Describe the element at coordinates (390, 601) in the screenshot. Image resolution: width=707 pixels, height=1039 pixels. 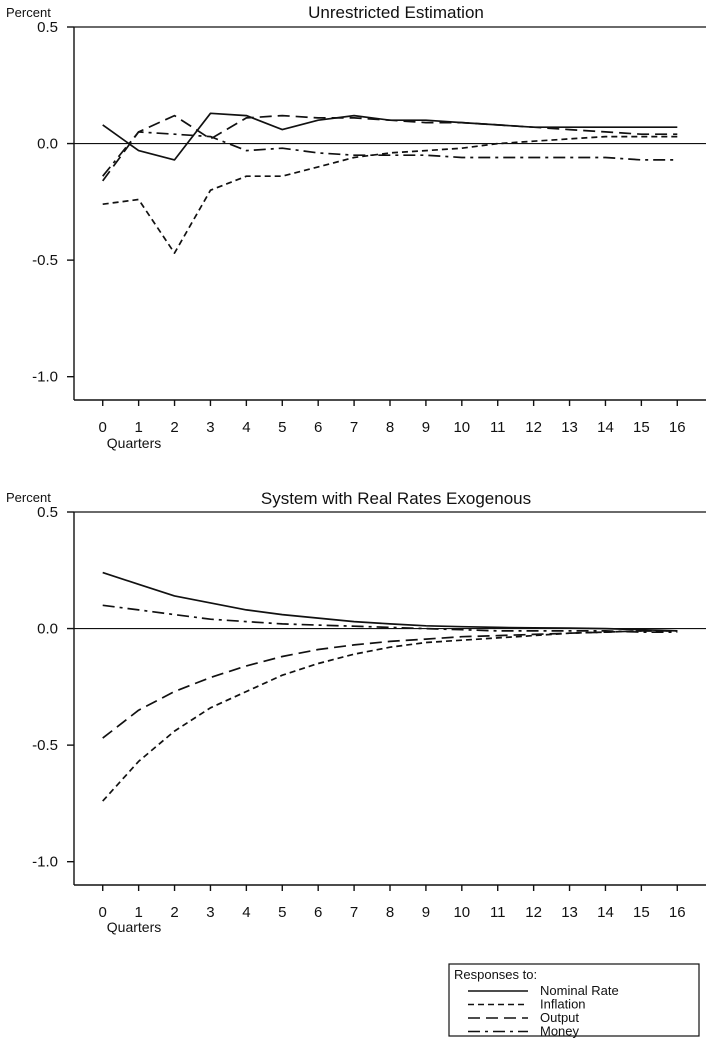
I see `series-line-nominal-rate` at that location.